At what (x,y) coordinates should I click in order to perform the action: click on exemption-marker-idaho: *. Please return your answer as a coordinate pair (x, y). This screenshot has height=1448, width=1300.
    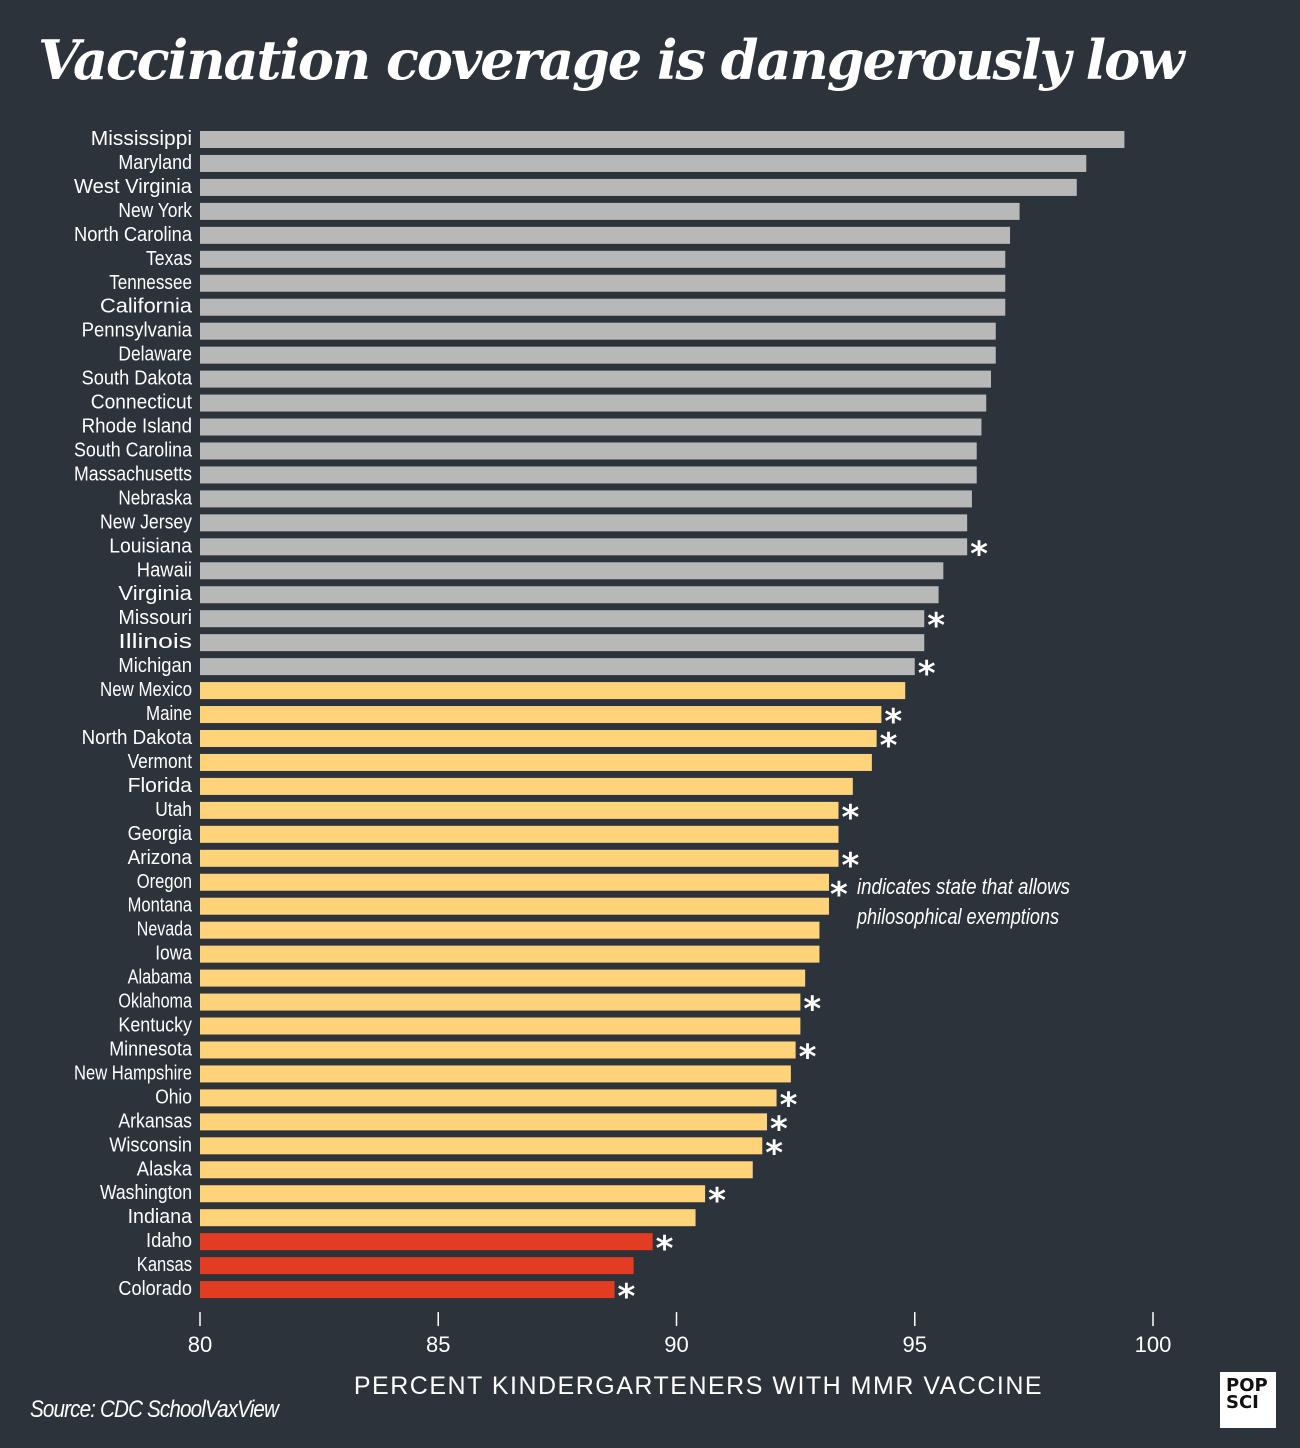
    Looking at the image, I should click on (665, 1249).